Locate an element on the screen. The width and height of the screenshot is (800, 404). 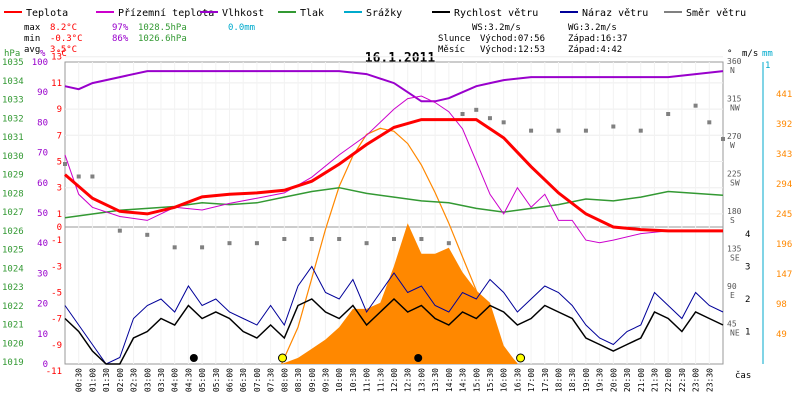
solar-tick-label: 441 is located at coordinates (784, 95).